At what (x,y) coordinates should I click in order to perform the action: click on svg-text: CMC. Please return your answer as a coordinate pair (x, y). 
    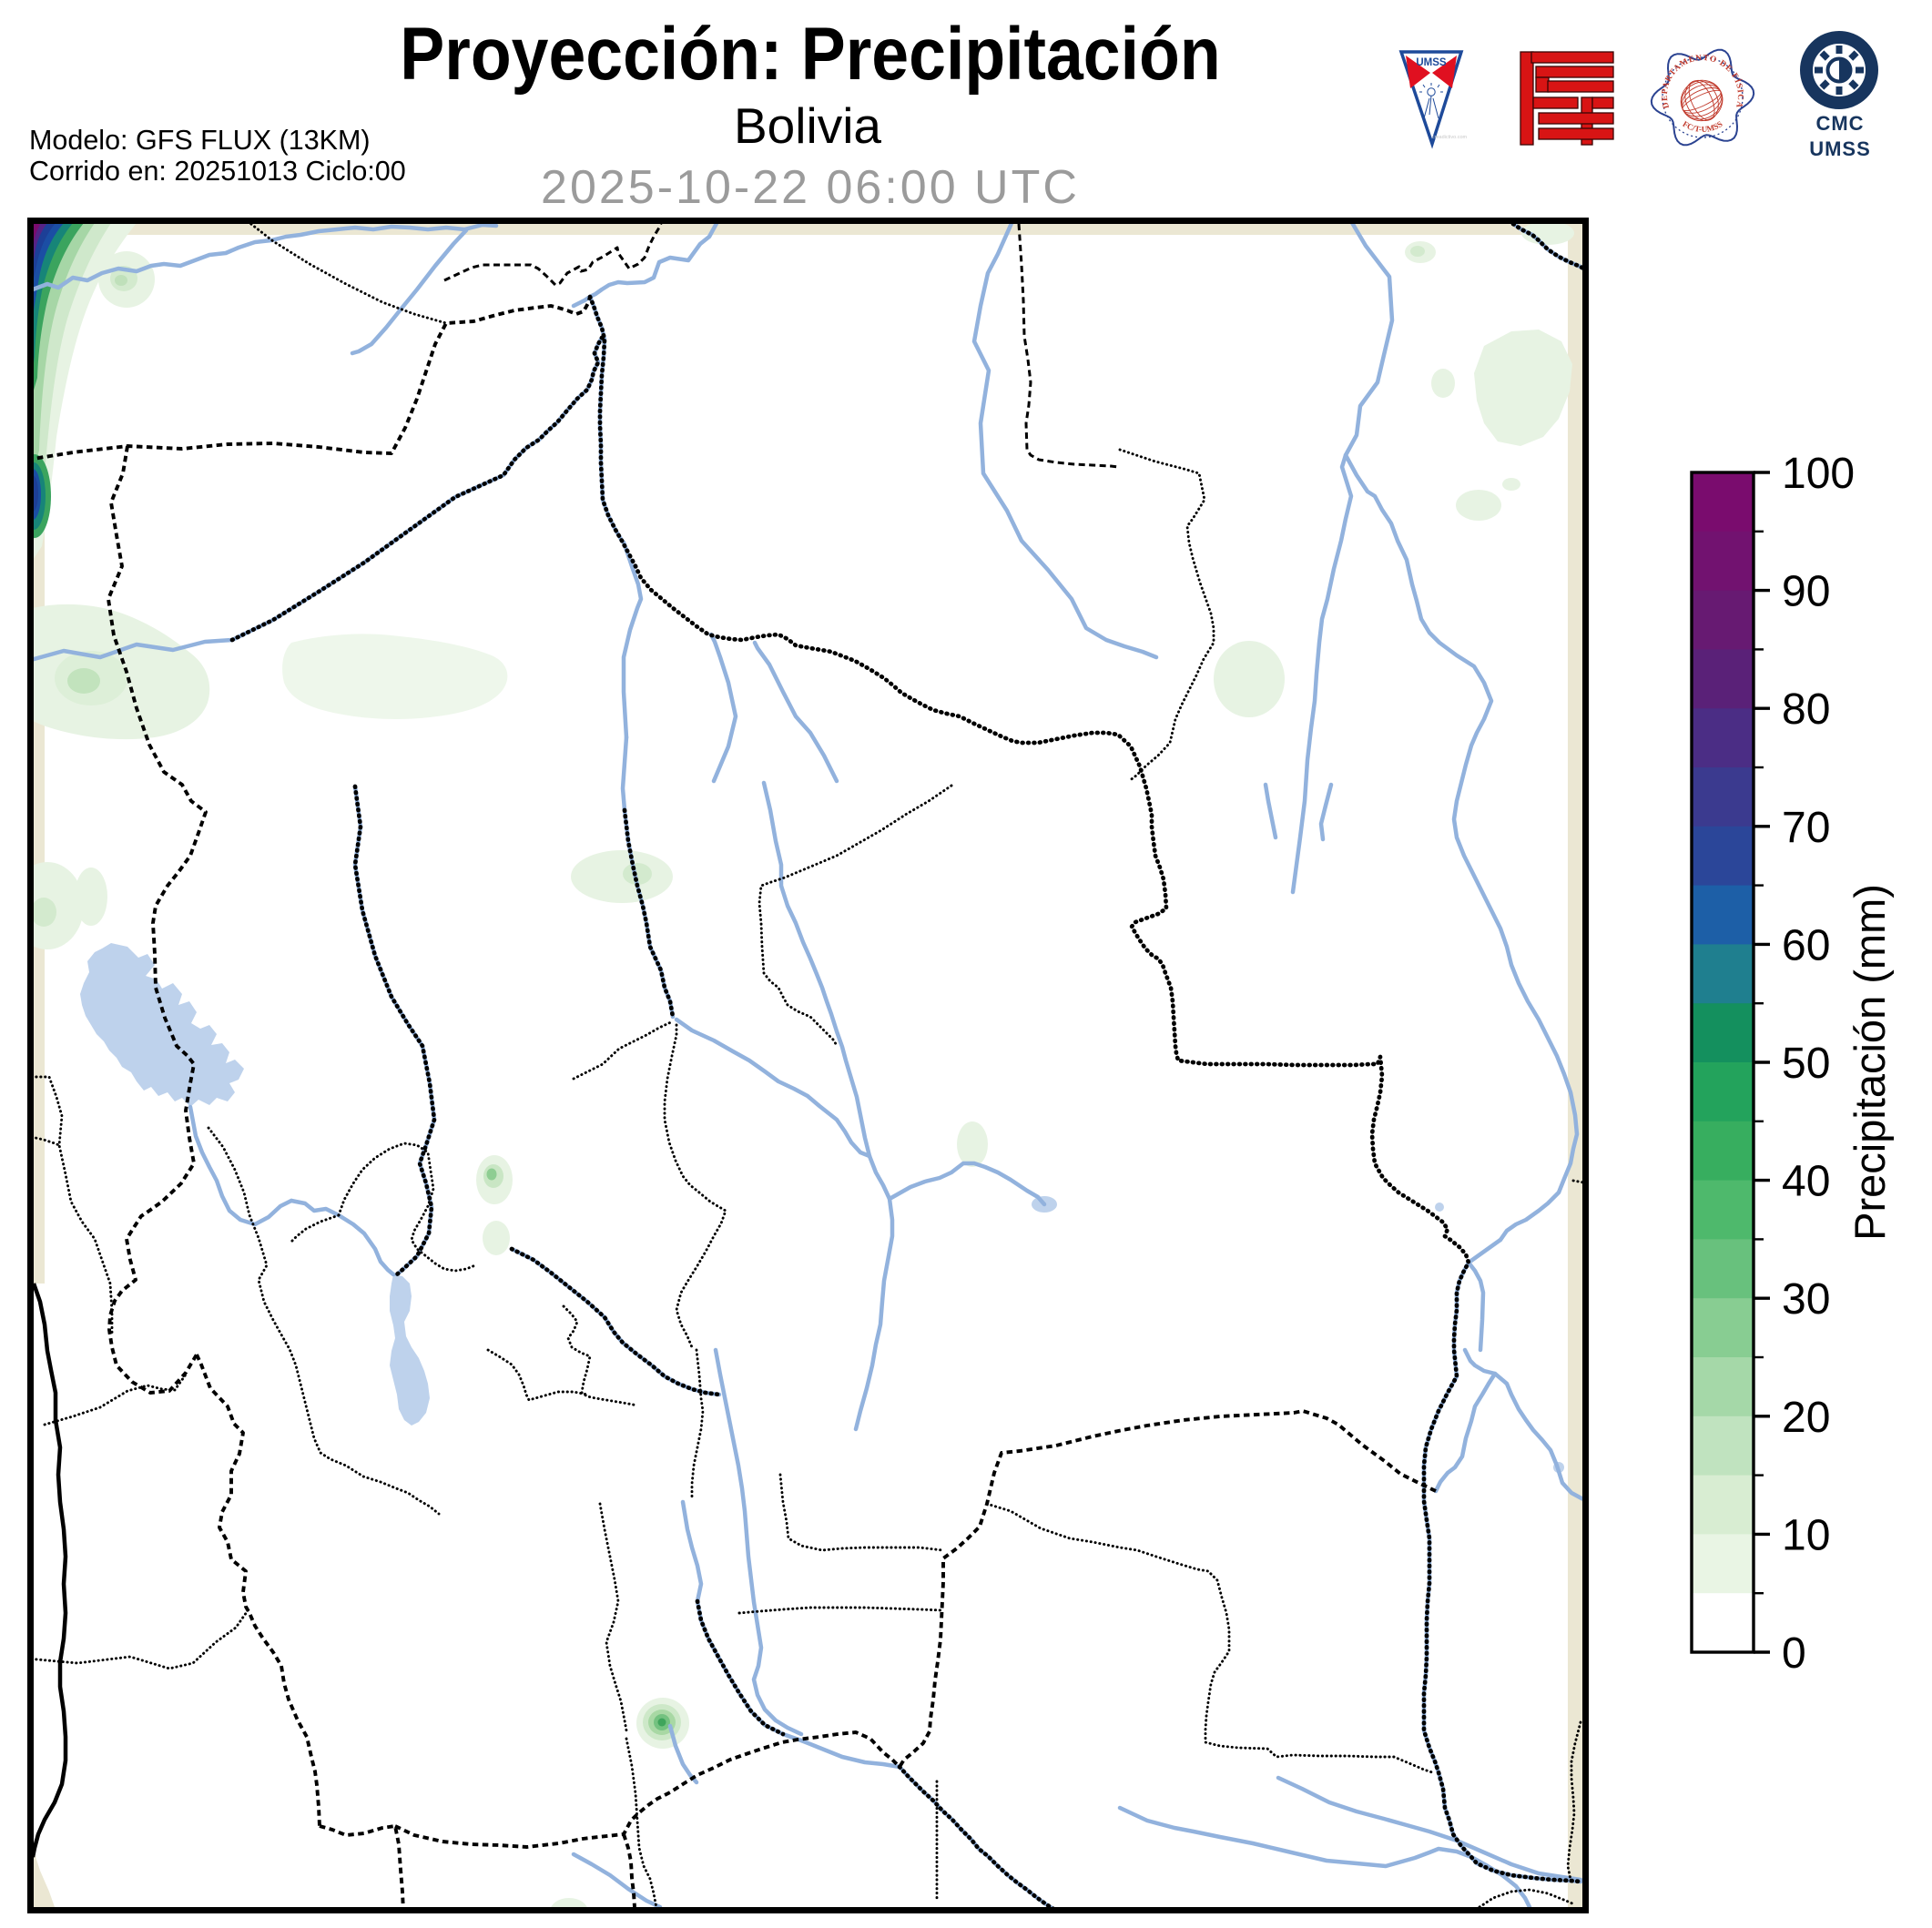
    Looking at the image, I should click on (1840, 124).